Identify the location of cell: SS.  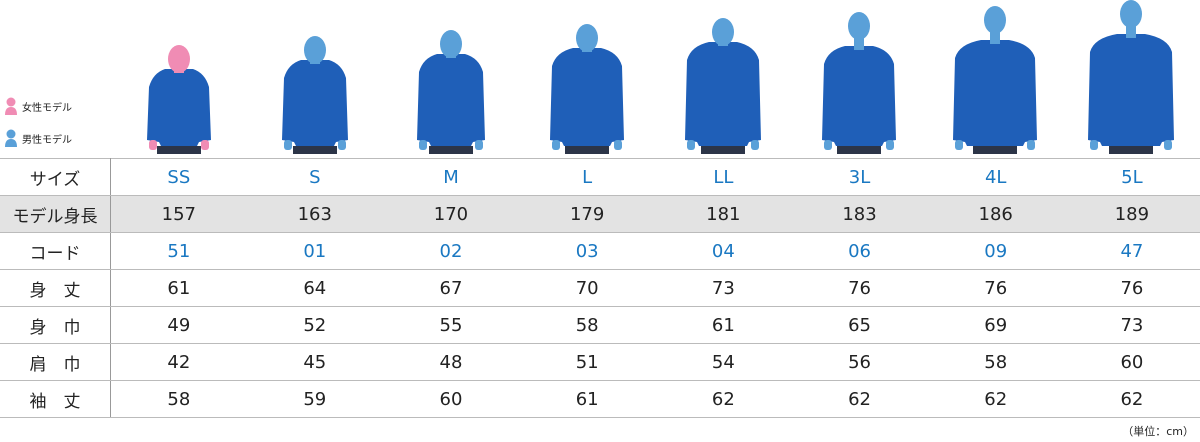
(178, 177).